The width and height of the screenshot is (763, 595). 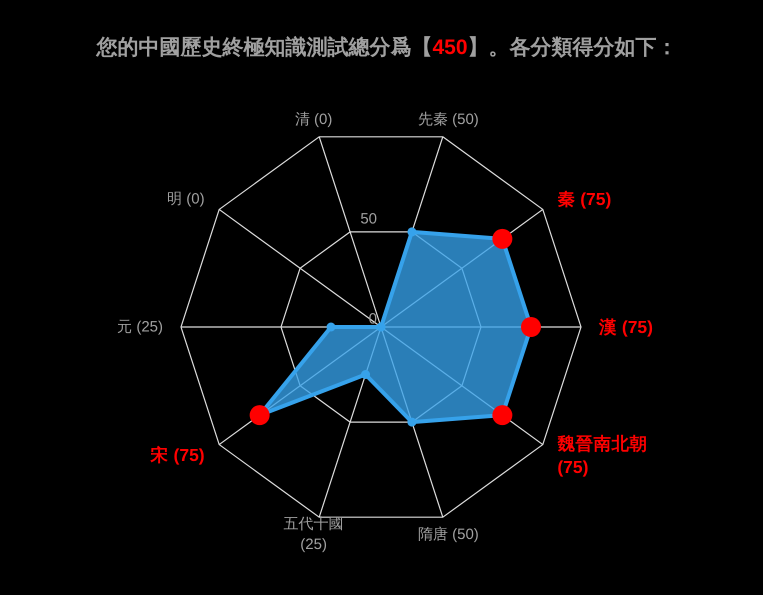 What do you see at coordinates (584, 198) in the screenshot?
I see `spoke-label: 秦 (75)` at bounding box center [584, 198].